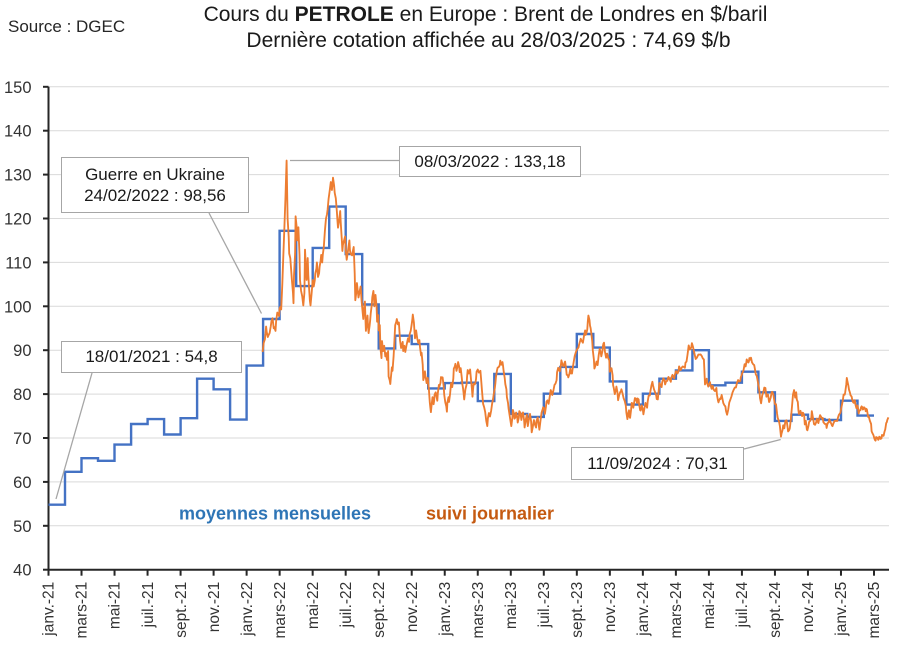 The height and width of the screenshot is (660, 903). What do you see at coordinates (643, 608) in the screenshot?
I see `x-tick-label: janv.-24` at bounding box center [643, 608].